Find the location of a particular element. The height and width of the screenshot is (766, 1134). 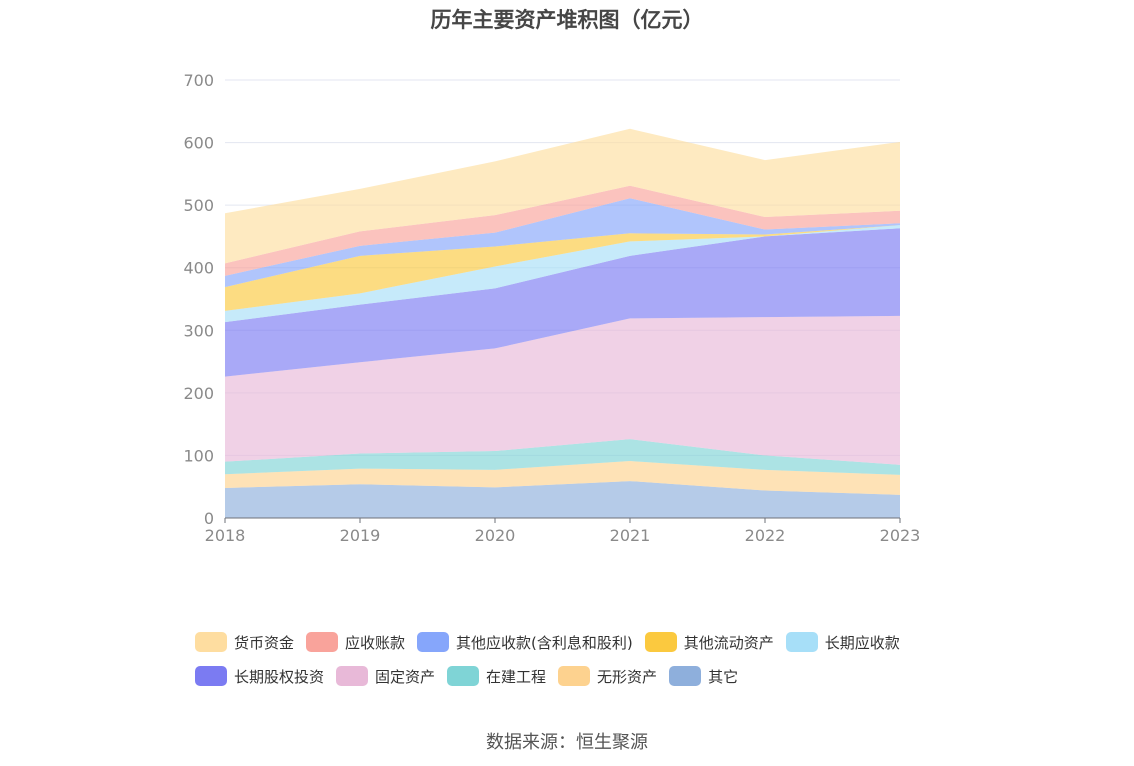

legend-item: 无形资产 is located at coordinates (607, 676).